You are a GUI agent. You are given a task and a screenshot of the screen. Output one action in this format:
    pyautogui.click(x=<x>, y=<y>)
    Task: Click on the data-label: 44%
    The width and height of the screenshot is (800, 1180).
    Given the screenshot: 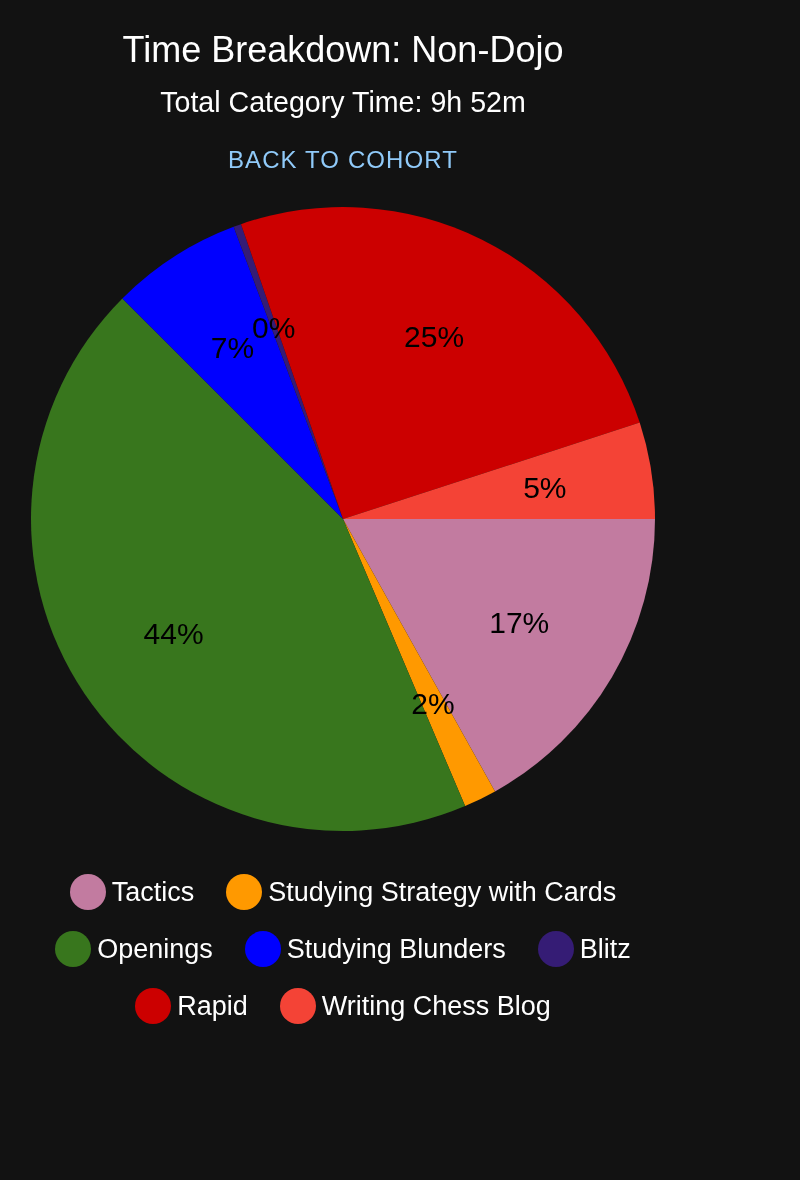 What is the action you would take?
    pyautogui.click(x=173, y=633)
    